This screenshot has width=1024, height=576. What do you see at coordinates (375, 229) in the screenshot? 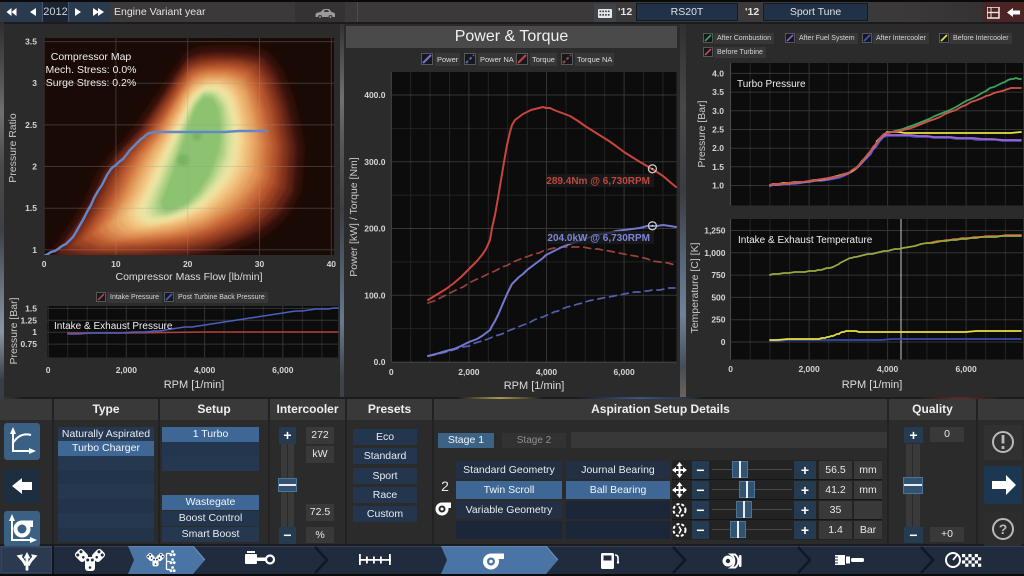
I see `svg-text: 200.0` at bounding box center [375, 229].